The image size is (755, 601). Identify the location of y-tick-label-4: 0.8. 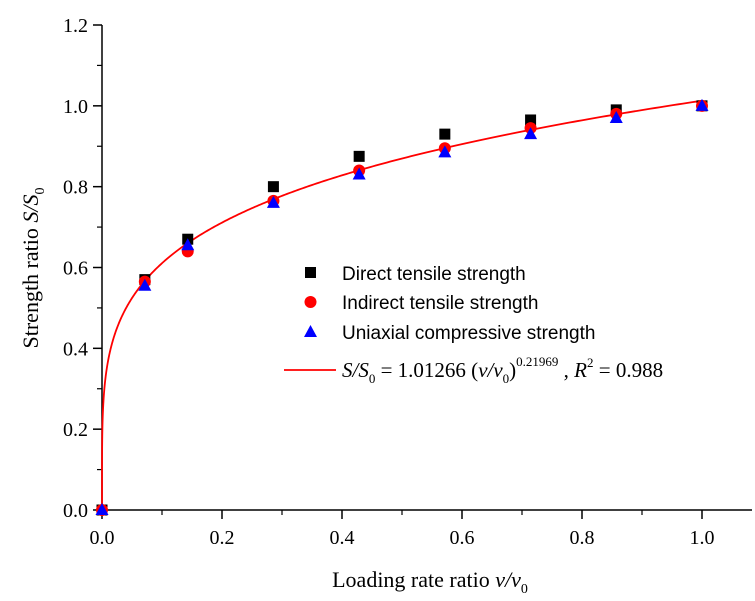
(75, 188).